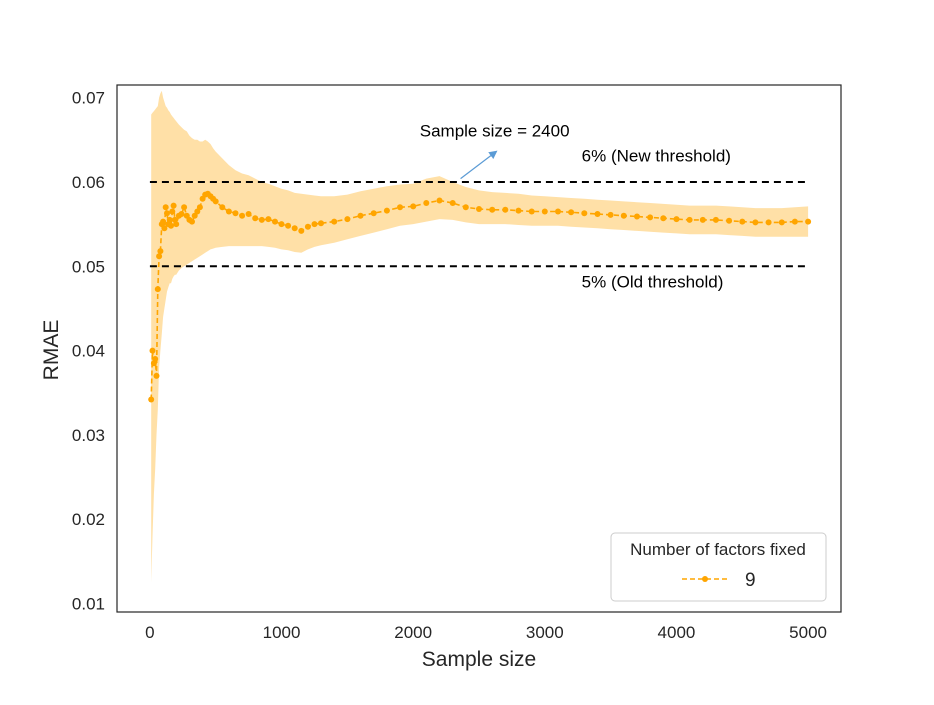  What do you see at coordinates (88, 519) in the screenshot?
I see `y-tick-label: 0.02` at bounding box center [88, 519].